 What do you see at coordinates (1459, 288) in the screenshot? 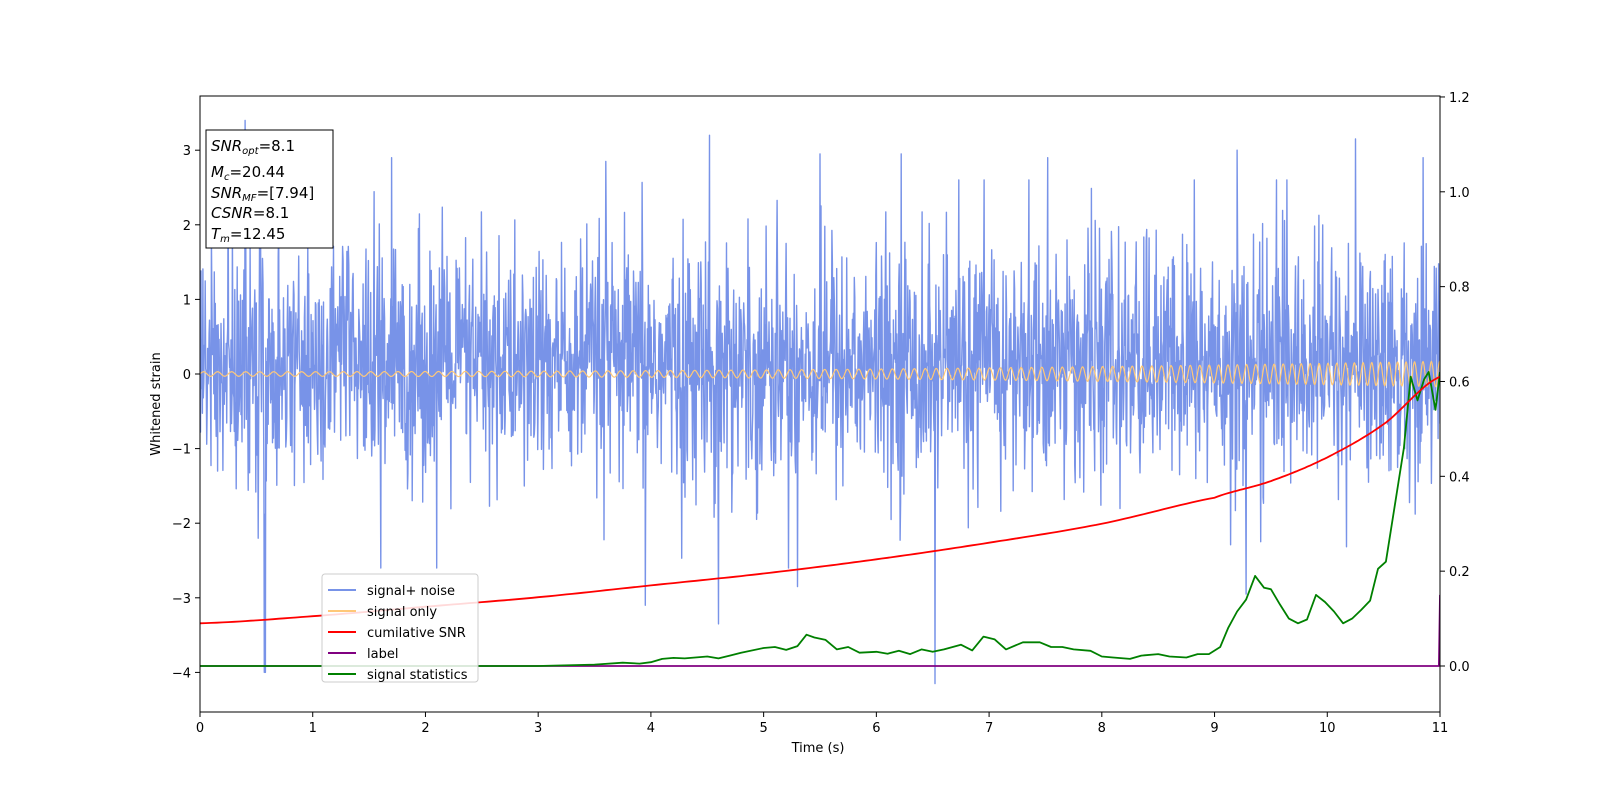
I see `y-right-tick-label: 0.8` at bounding box center [1459, 288].